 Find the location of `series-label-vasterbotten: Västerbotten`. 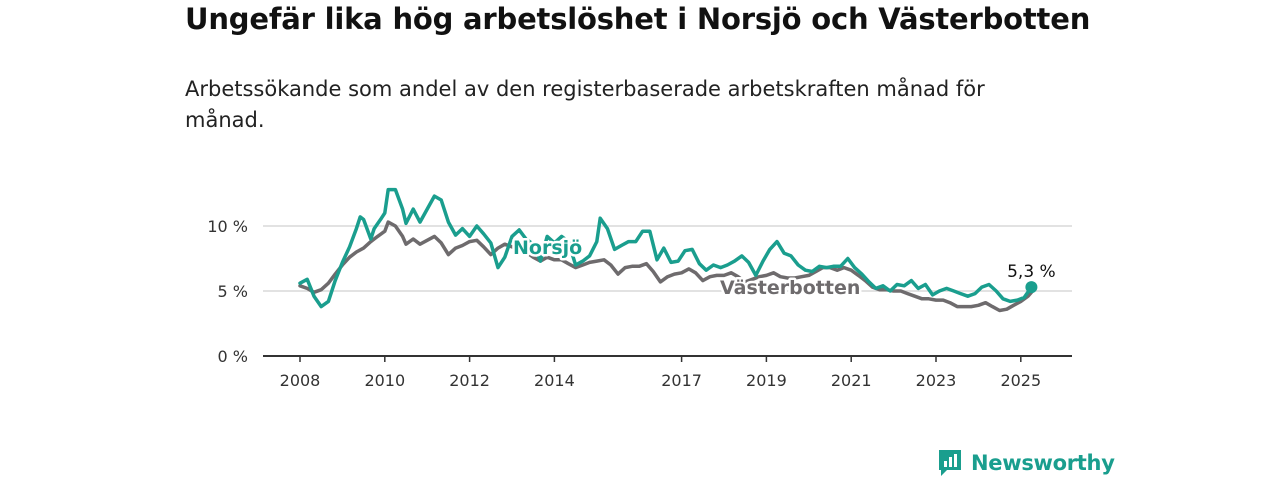

series-label-vasterbotten: Västerbotten is located at coordinates (790, 288).